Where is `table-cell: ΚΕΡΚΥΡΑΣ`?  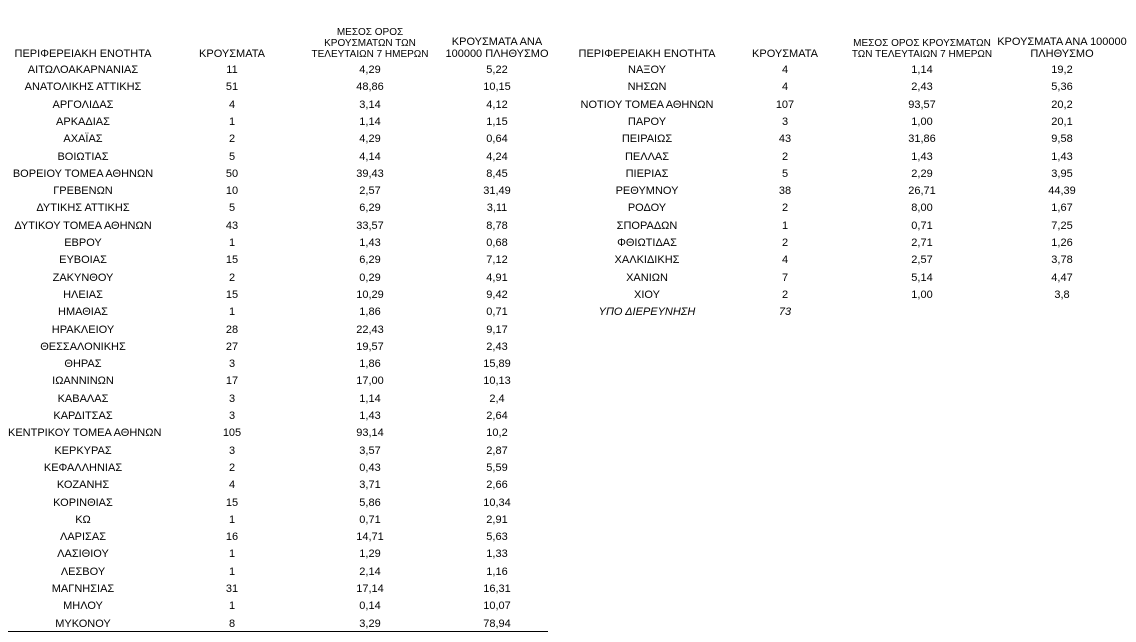 table-cell: ΚΕΡΚΥΡΑΣ is located at coordinates (83, 450).